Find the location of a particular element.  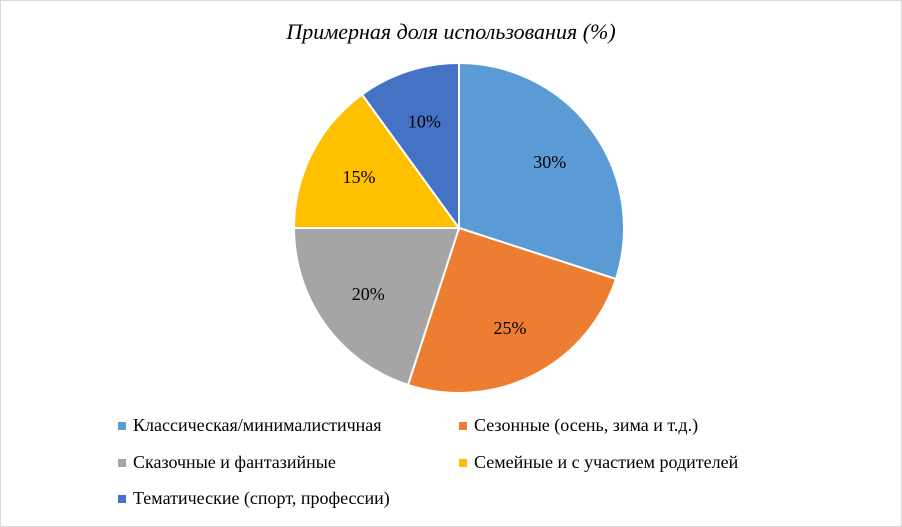

legend-item-5: Тематические (спорт, профессии) is located at coordinates (254, 498).